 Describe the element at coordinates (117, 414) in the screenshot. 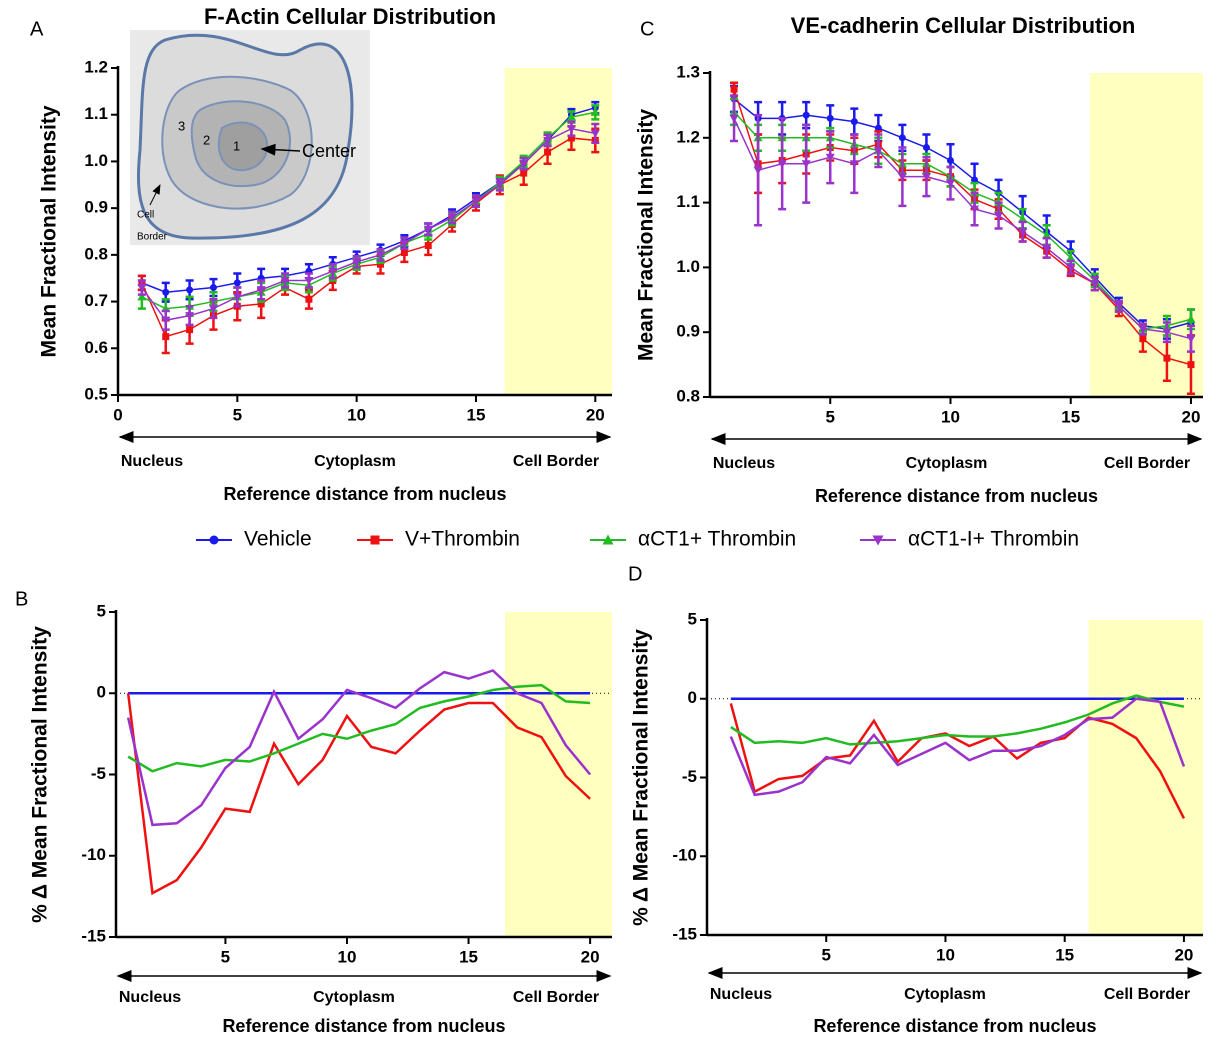

I see `x-tick-label: 0` at that location.